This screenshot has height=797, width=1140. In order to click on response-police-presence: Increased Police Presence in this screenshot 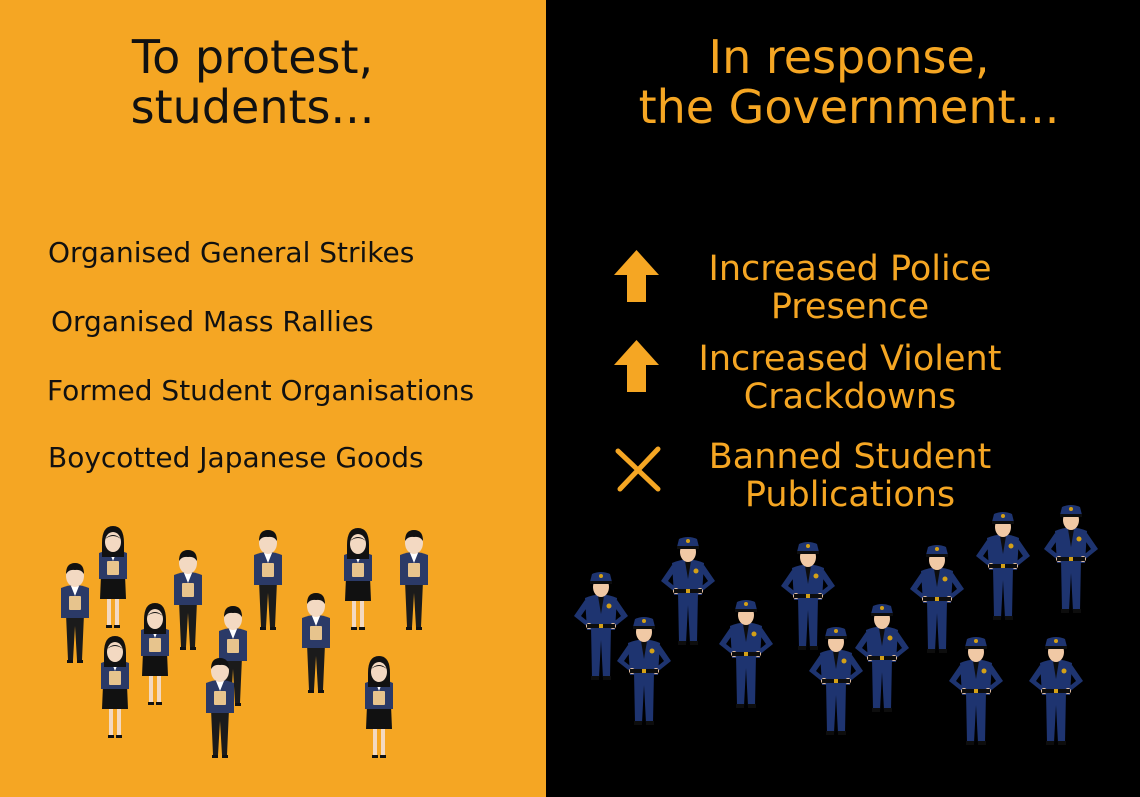, I will do `click(850, 288)`.